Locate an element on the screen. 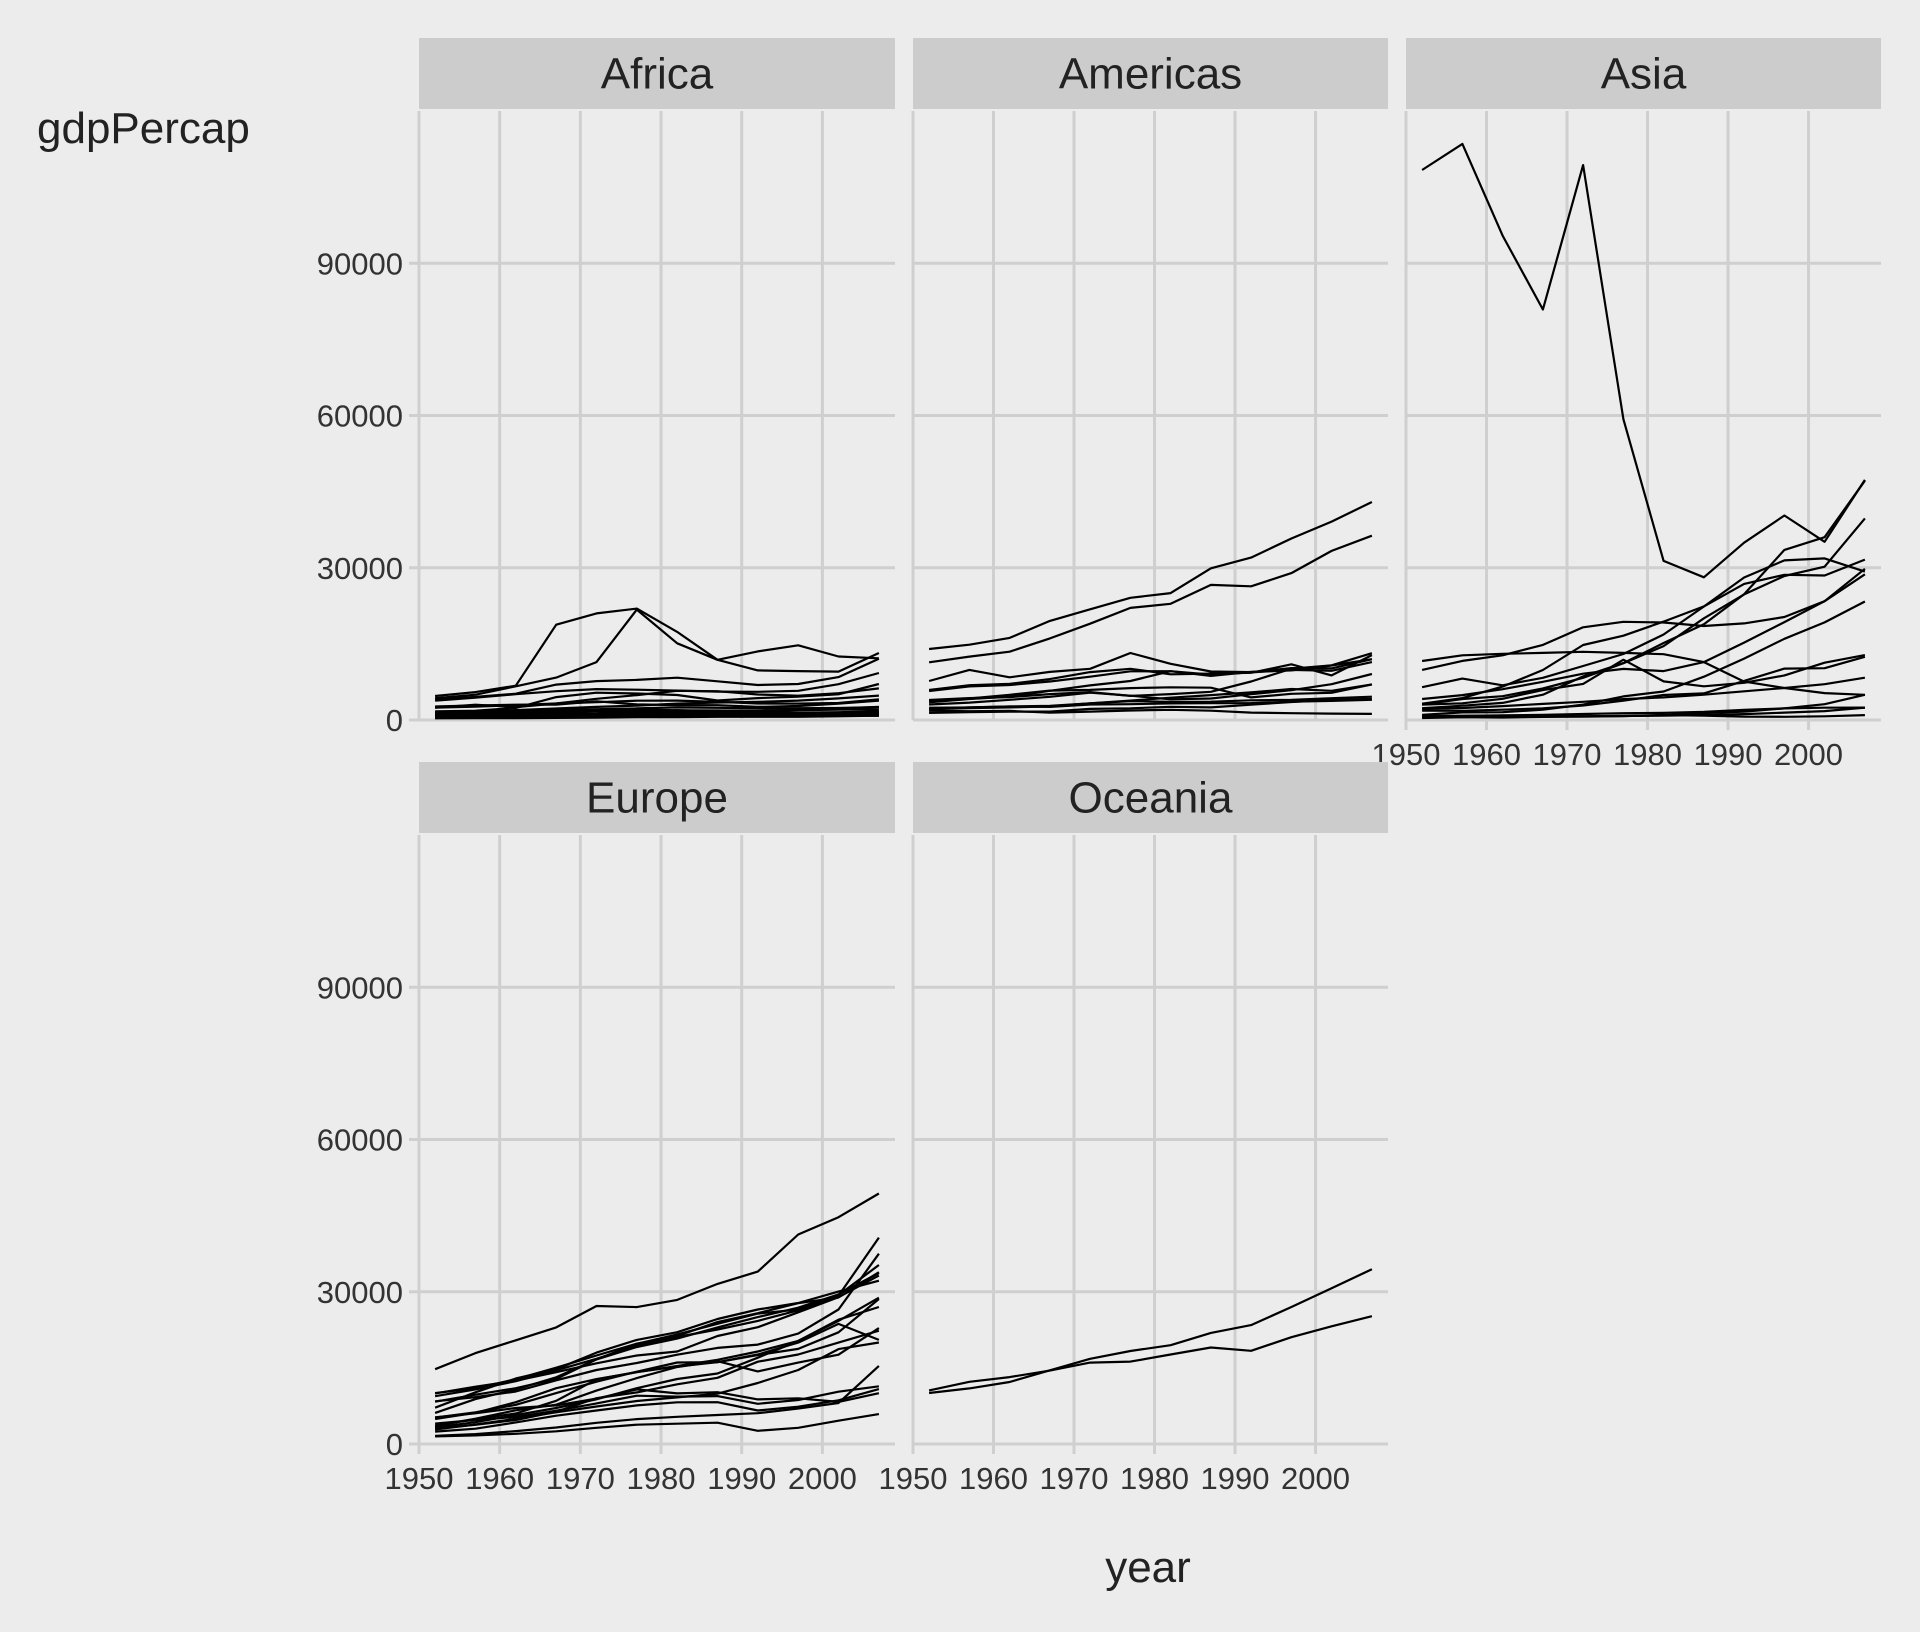 This screenshot has height=1632, width=1920. facet-strip-label: Africa is located at coordinates (657, 74).